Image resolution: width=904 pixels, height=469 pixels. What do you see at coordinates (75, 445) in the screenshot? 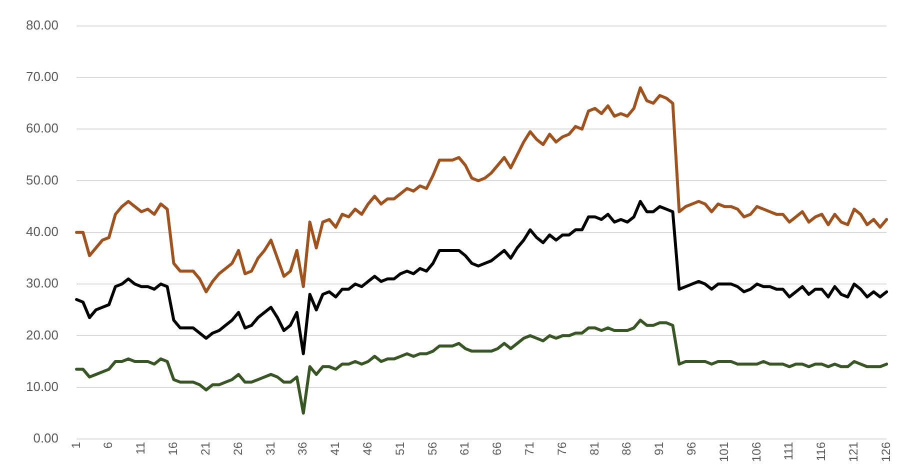
I see `x-tick-label: 1` at bounding box center [75, 445].